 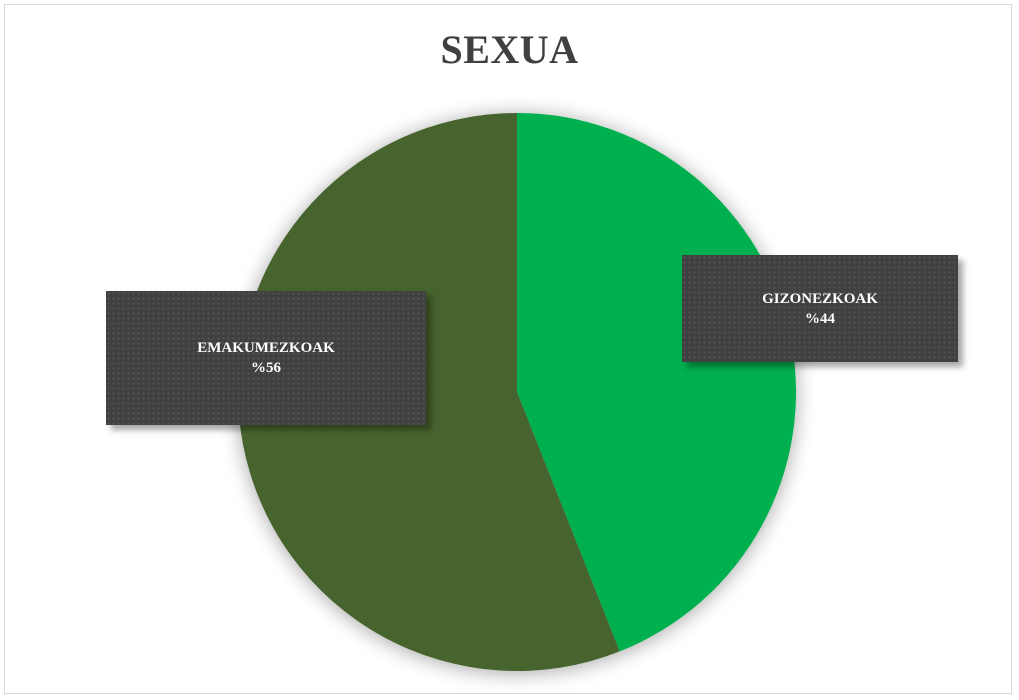 I want to click on data-label-emakumezkoak: EMAKUMEZKOAK %56, so click(x=266, y=358).